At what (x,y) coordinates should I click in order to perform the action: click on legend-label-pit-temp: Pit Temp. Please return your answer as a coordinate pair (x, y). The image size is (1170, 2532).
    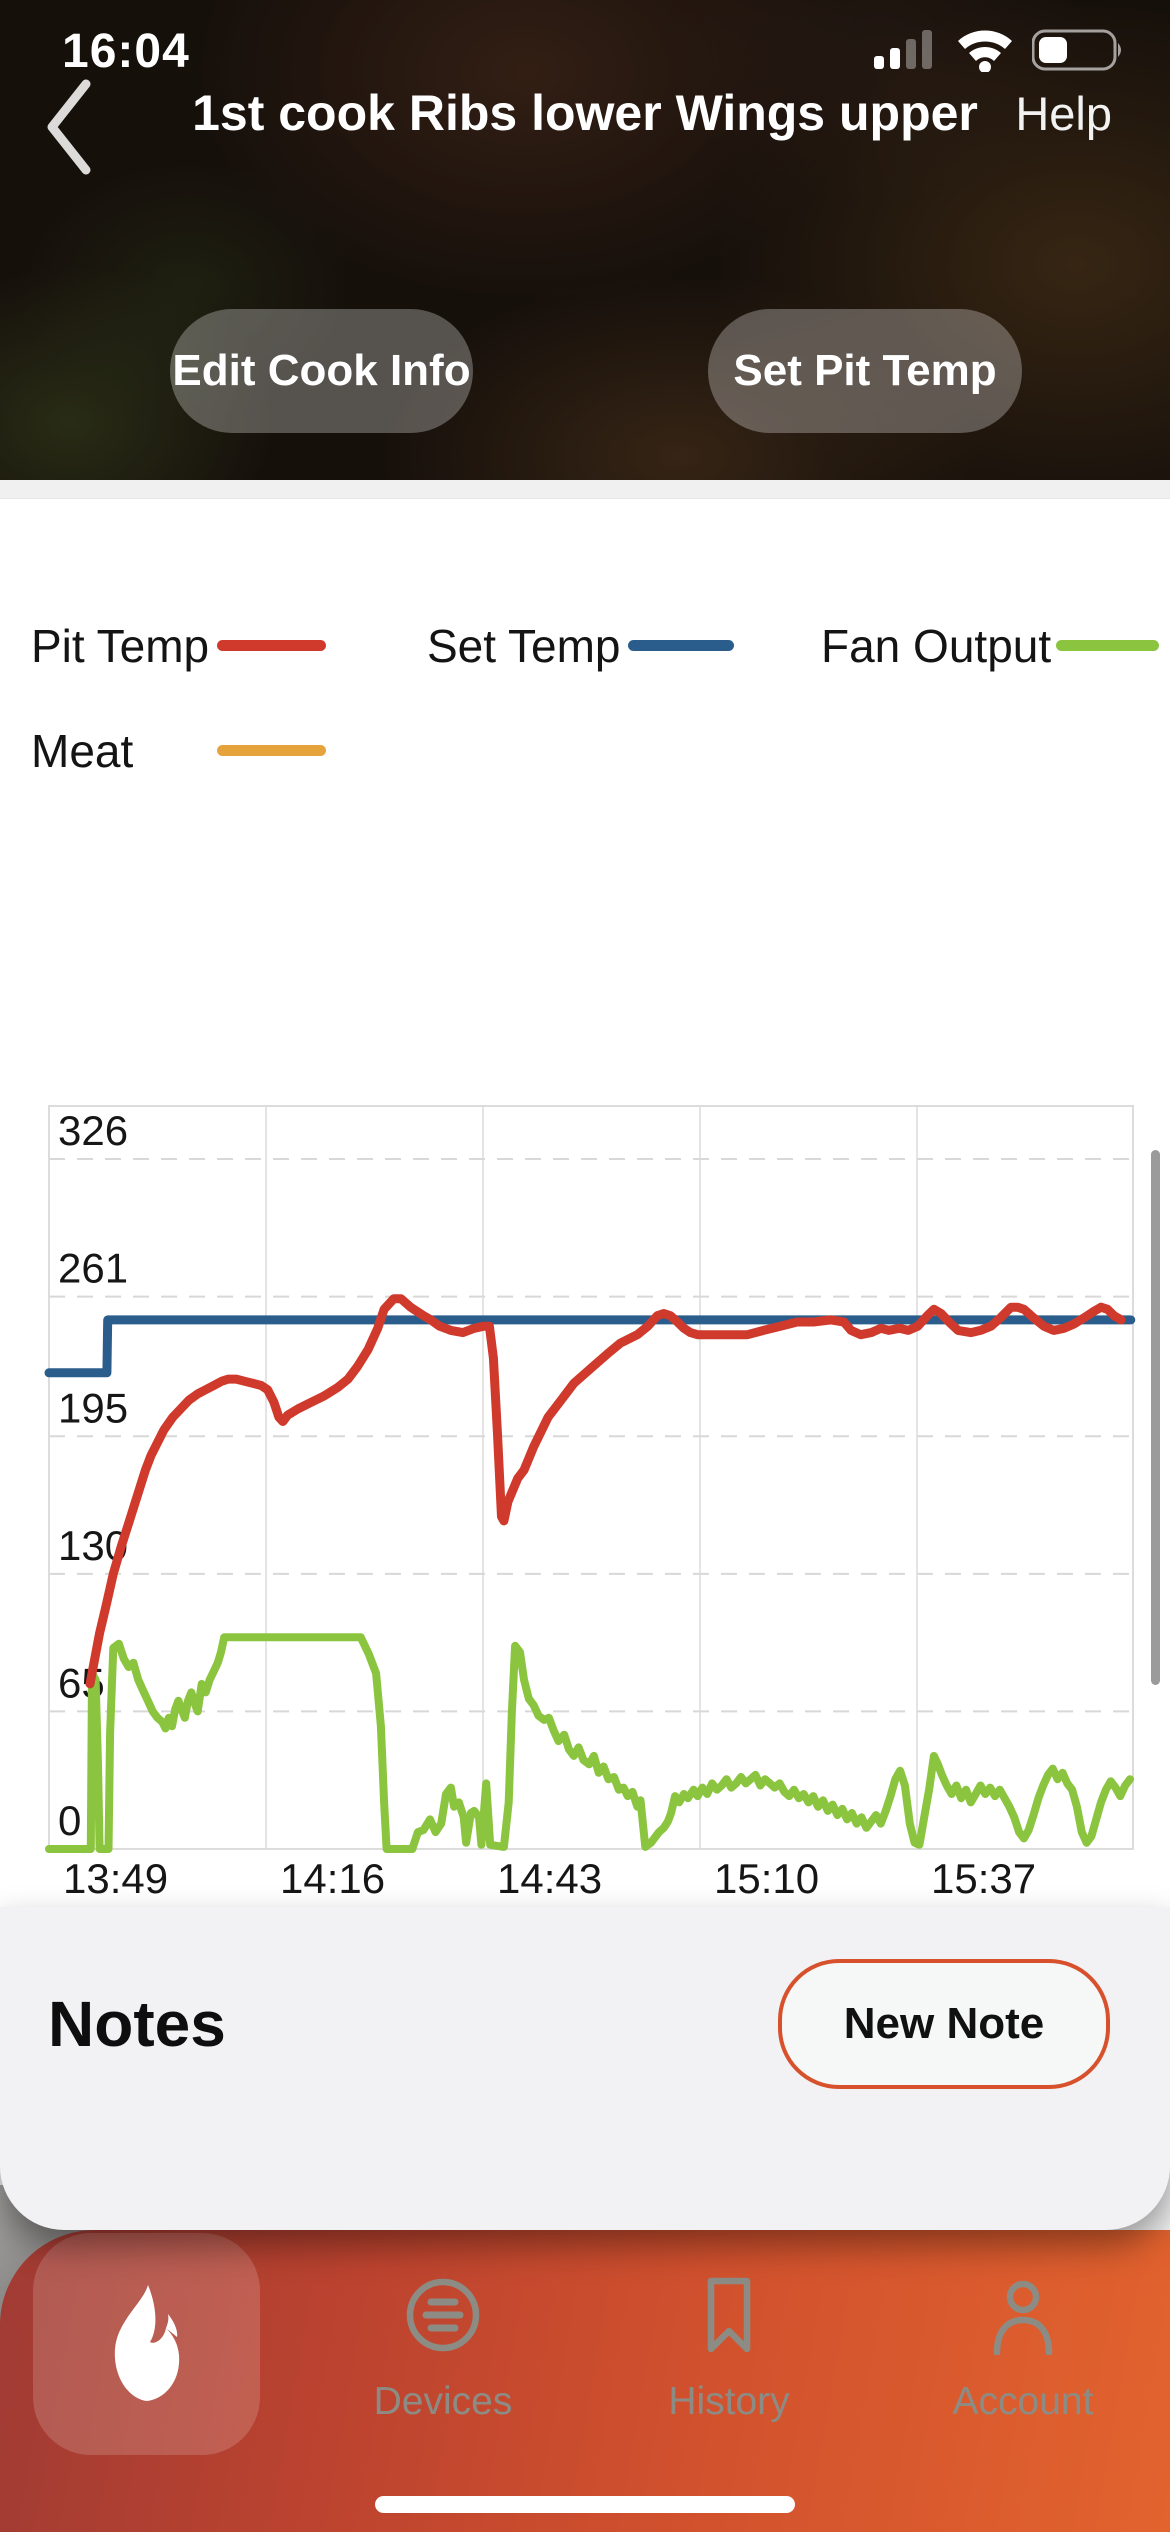
    Looking at the image, I should click on (120, 646).